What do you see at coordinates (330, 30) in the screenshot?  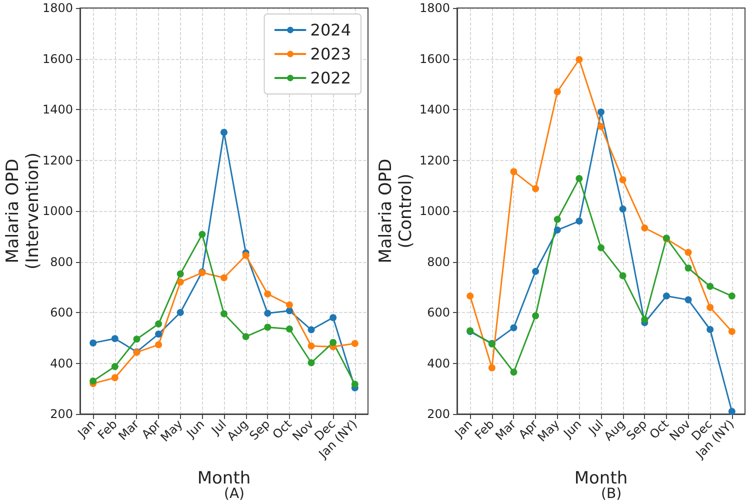 I see `legend-label: 2024` at bounding box center [330, 30].